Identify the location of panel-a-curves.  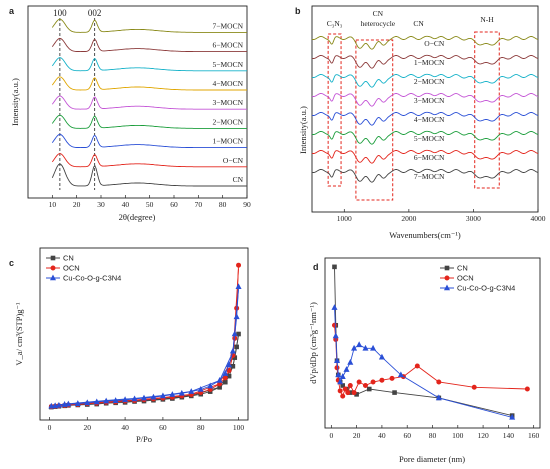
(149, 102).